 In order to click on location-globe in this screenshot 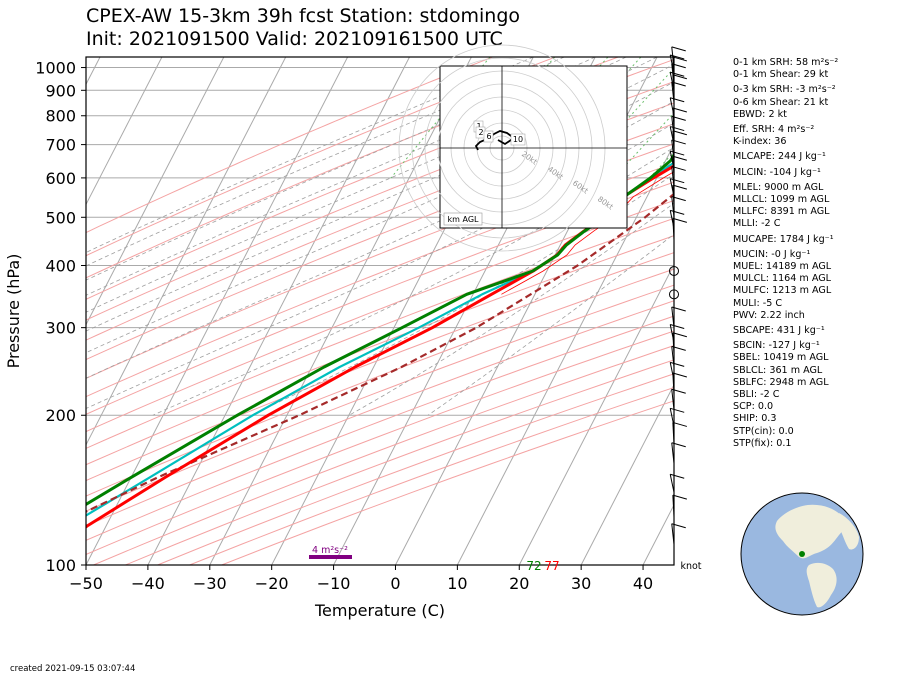, I will do `click(802, 554)`.